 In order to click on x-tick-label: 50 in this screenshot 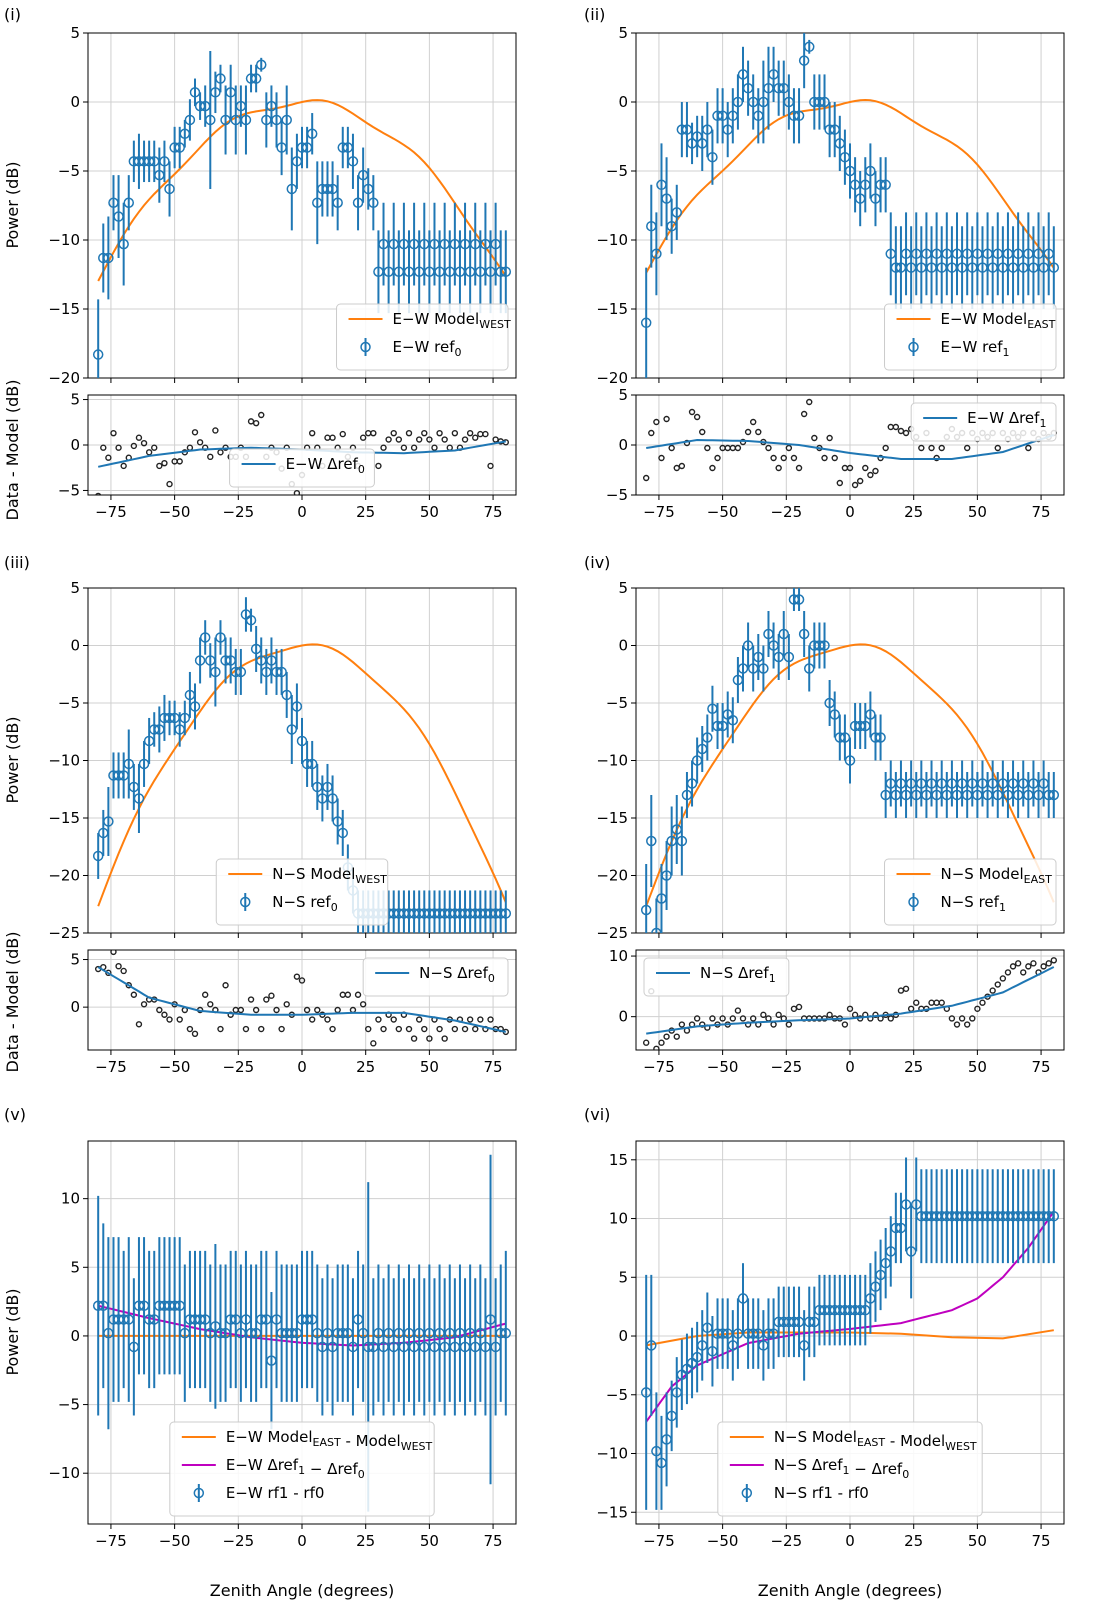, I will do `click(429, 512)`.